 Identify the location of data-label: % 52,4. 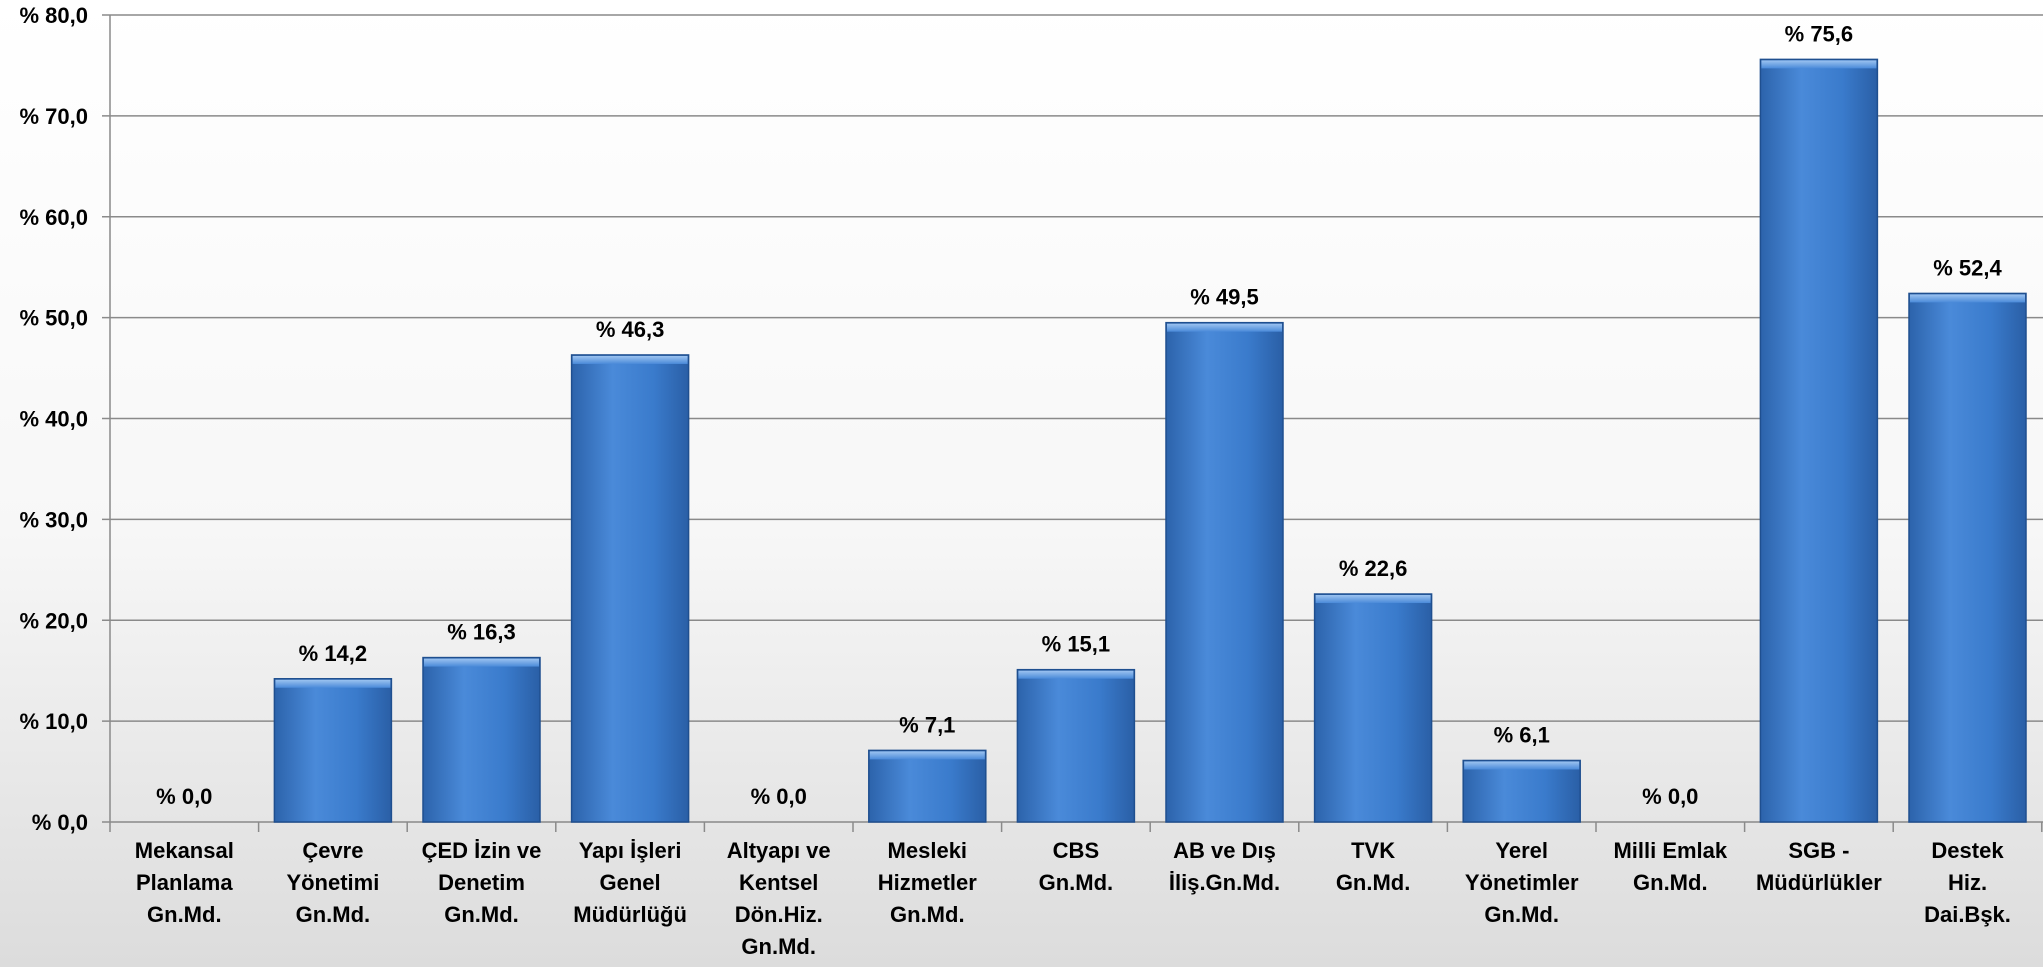
(1967, 267).